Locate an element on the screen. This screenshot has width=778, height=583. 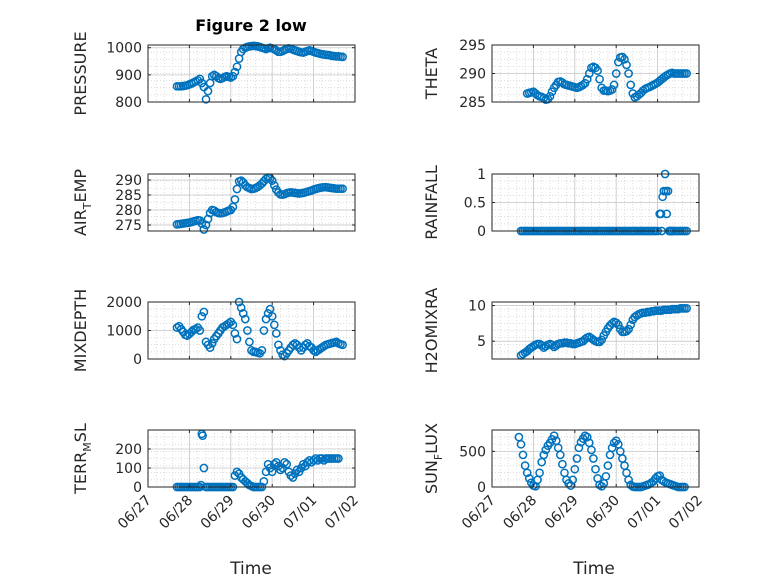
grid is located at coordinates (251, 458).